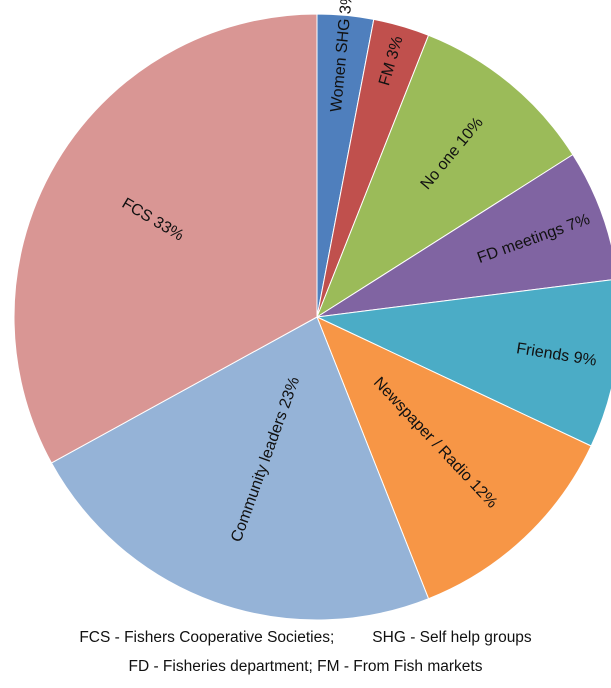 This screenshot has height=688, width=611. Describe the element at coordinates (452, 637) in the screenshot. I see `footnote-shg: SHG - Self help groups` at that location.